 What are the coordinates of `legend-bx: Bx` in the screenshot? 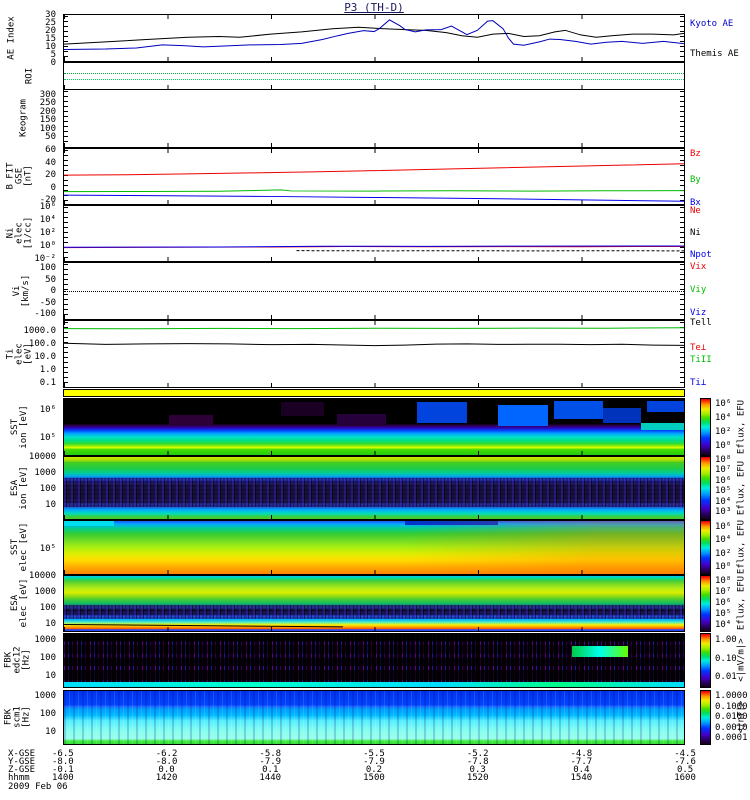 It's located at (695, 203).